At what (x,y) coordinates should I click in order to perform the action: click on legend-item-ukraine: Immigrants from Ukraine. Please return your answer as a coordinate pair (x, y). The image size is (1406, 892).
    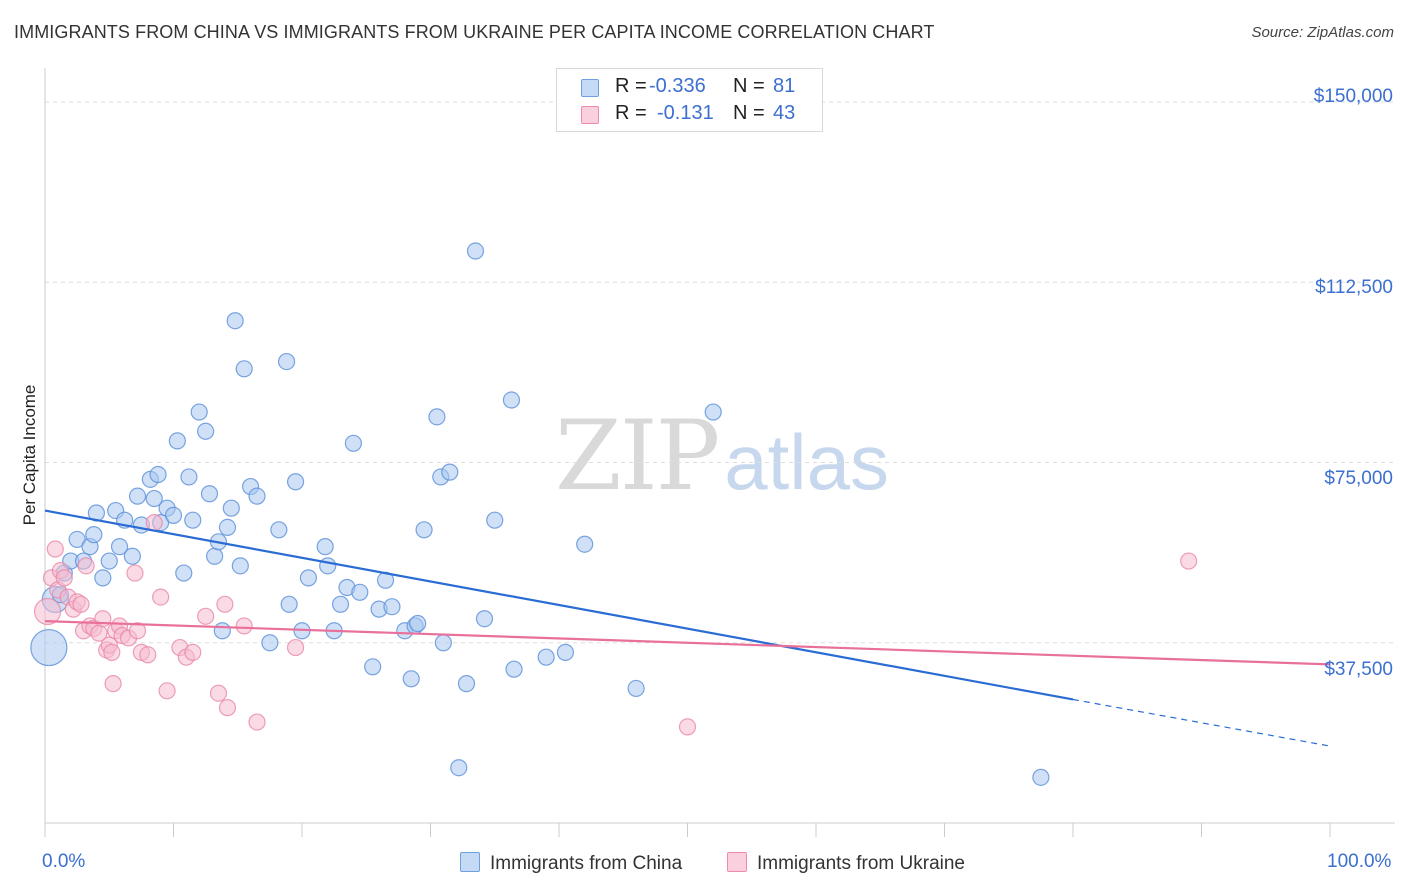
    Looking at the image, I should click on (846, 863).